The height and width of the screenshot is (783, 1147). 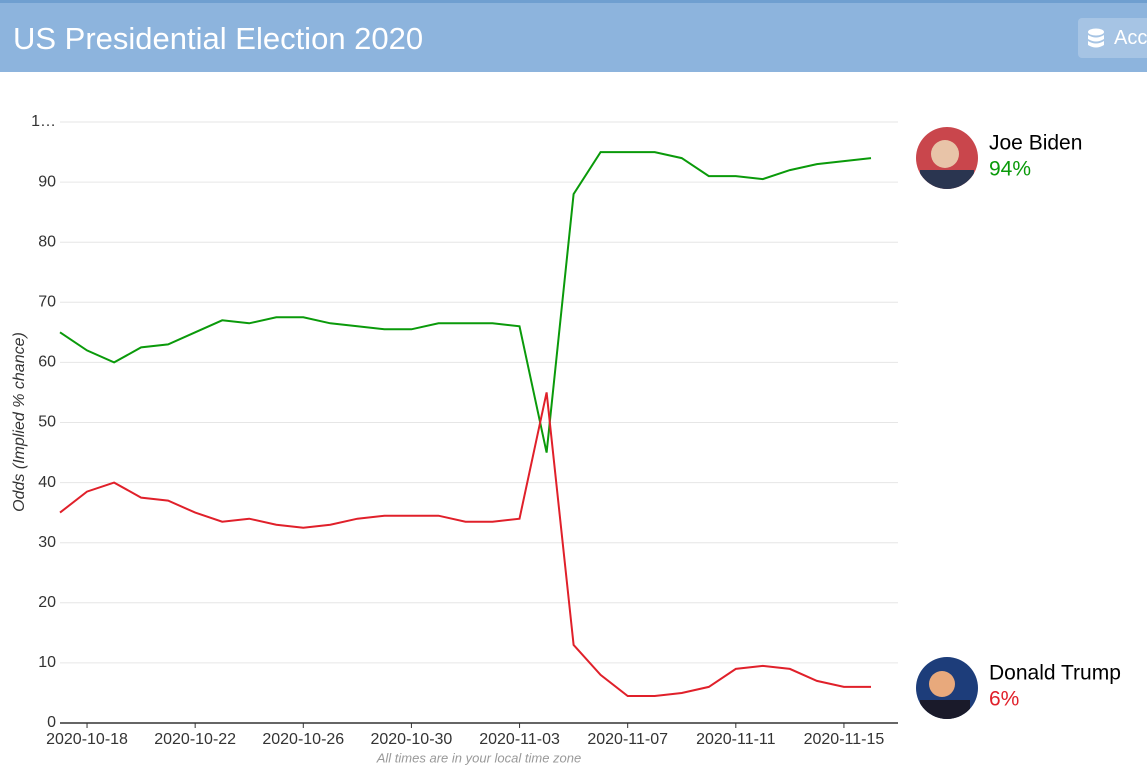 I want to click on y-tick-label: 60, so click(x=47, y=362).